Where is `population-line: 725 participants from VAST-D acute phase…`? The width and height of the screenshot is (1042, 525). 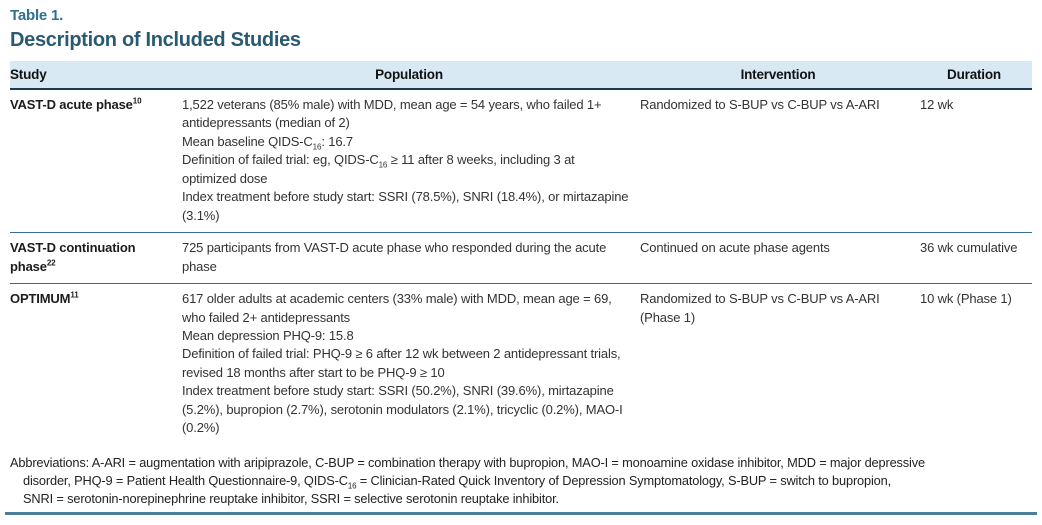
population-line: 725 participants from VAST-D acute phase… is located at coordinates (394, 257).